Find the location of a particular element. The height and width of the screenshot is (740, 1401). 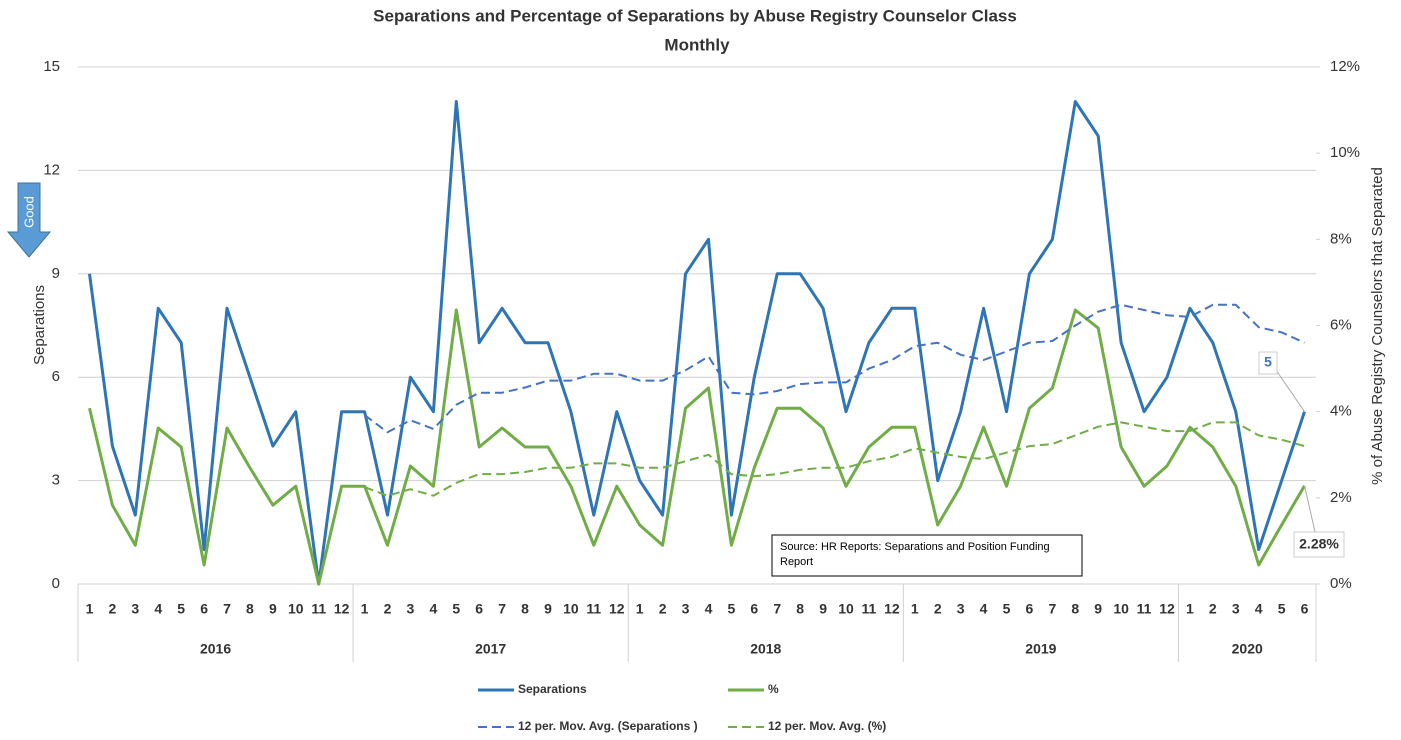

y2-tick-label: 8% is located at coordinates (1341, 238).